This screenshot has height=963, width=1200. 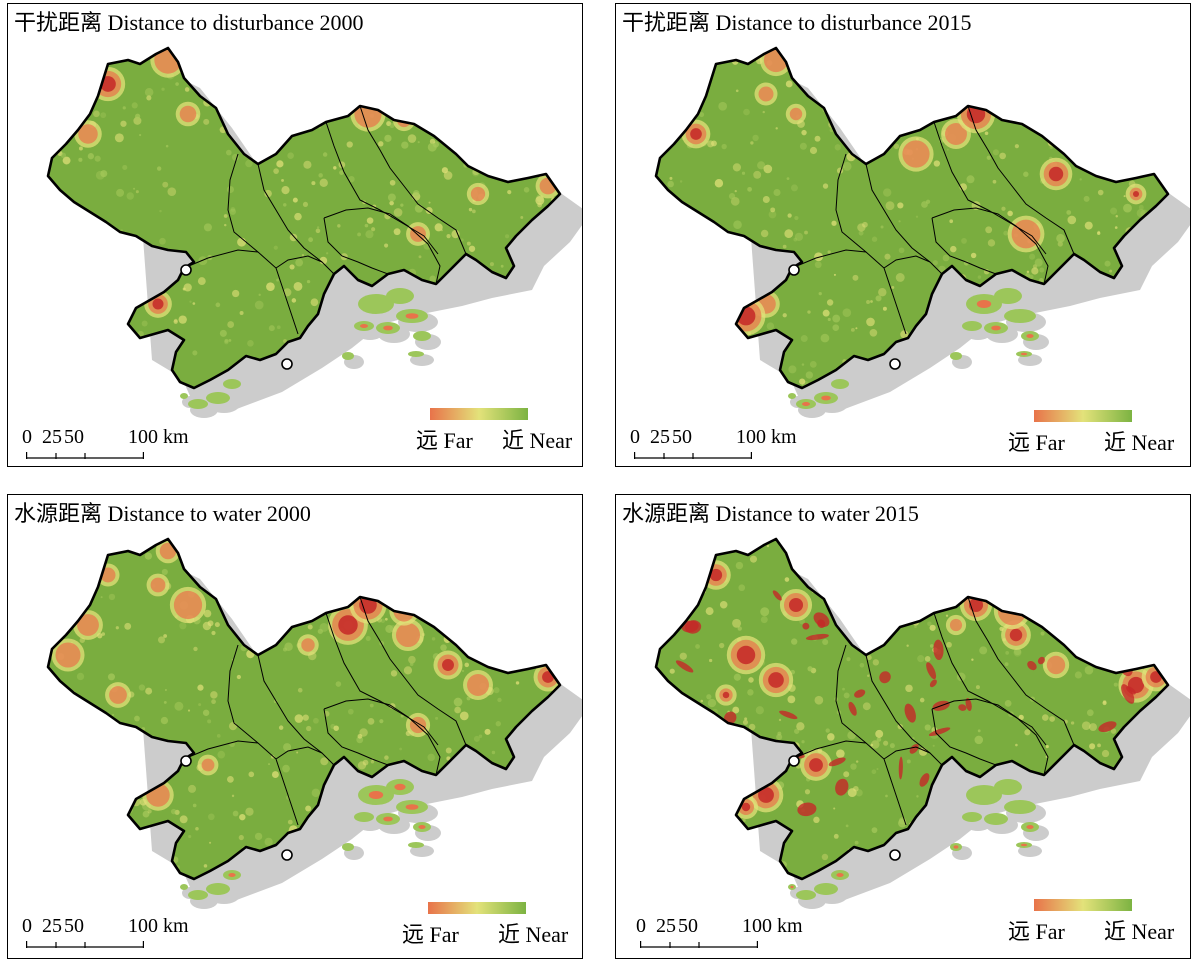 What do you see at coordinates (162, 513) in the screenshot?
I see `panel-title: 水源距离 Distance to water 2000` at bounding box center [162, 513].